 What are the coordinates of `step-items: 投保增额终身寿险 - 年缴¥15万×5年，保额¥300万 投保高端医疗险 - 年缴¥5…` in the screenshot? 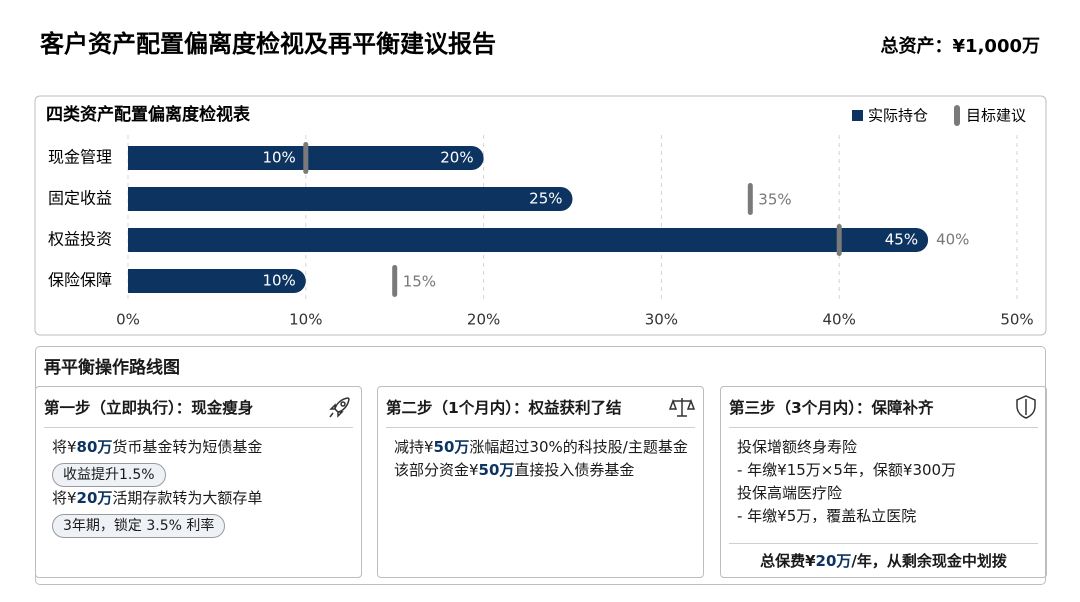 It's located at (883, 478).